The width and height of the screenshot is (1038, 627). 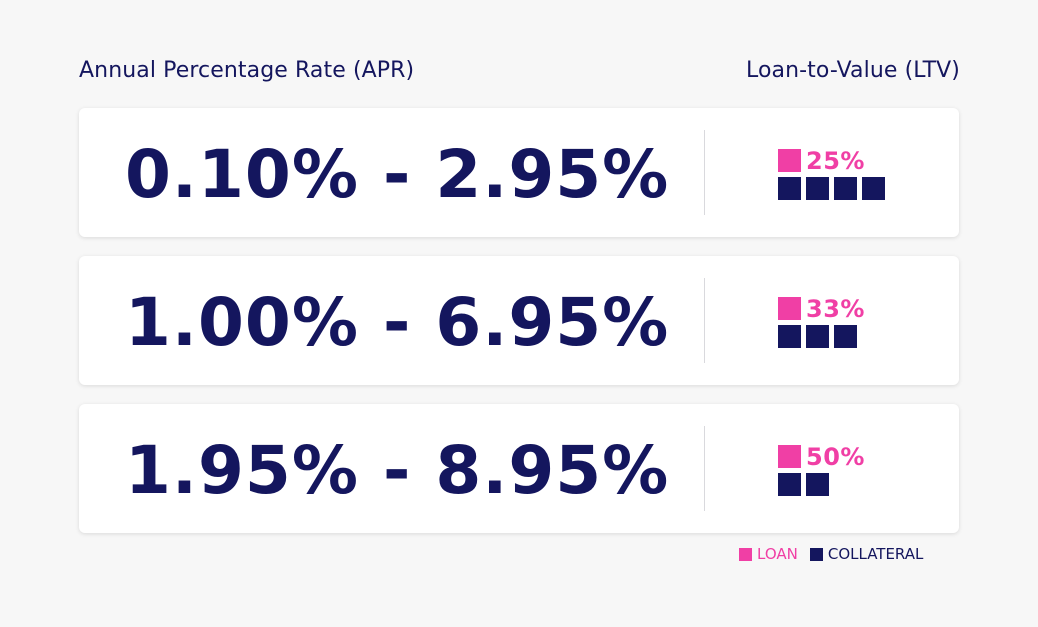 I want to click on apr-range: 1.00% - 6.95%, so click(x=397, y=322).